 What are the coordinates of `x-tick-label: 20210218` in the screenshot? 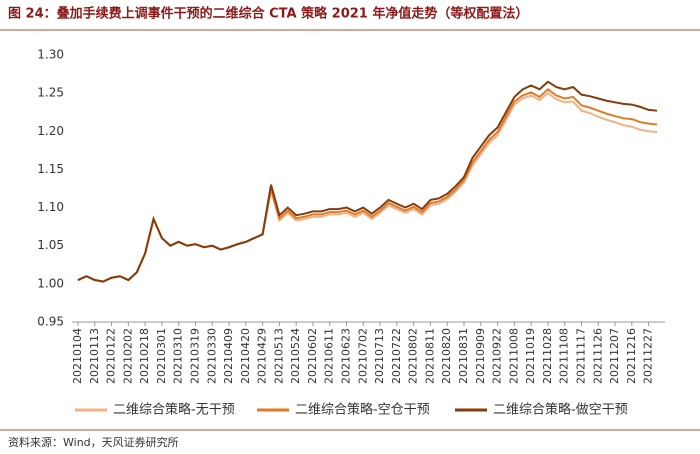 It's located at (144, 356).